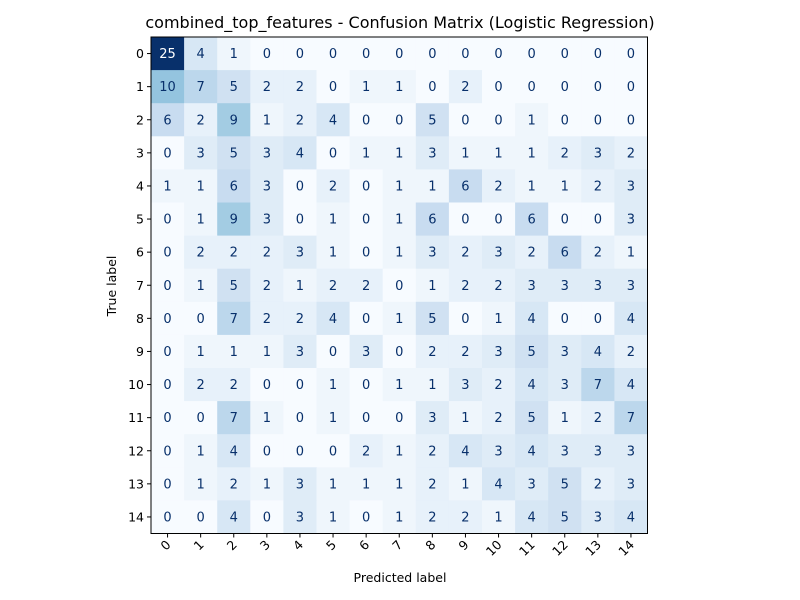  I want to click on cell-value-1-11: 0, so click(532, 87).